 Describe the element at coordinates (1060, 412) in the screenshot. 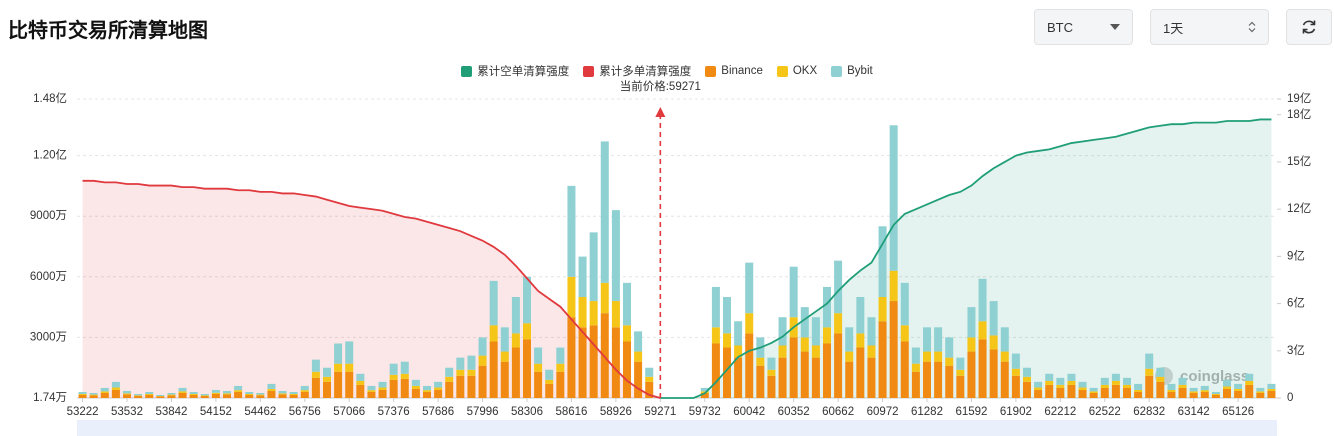

I see `x-tick-label: 62212` at that location.